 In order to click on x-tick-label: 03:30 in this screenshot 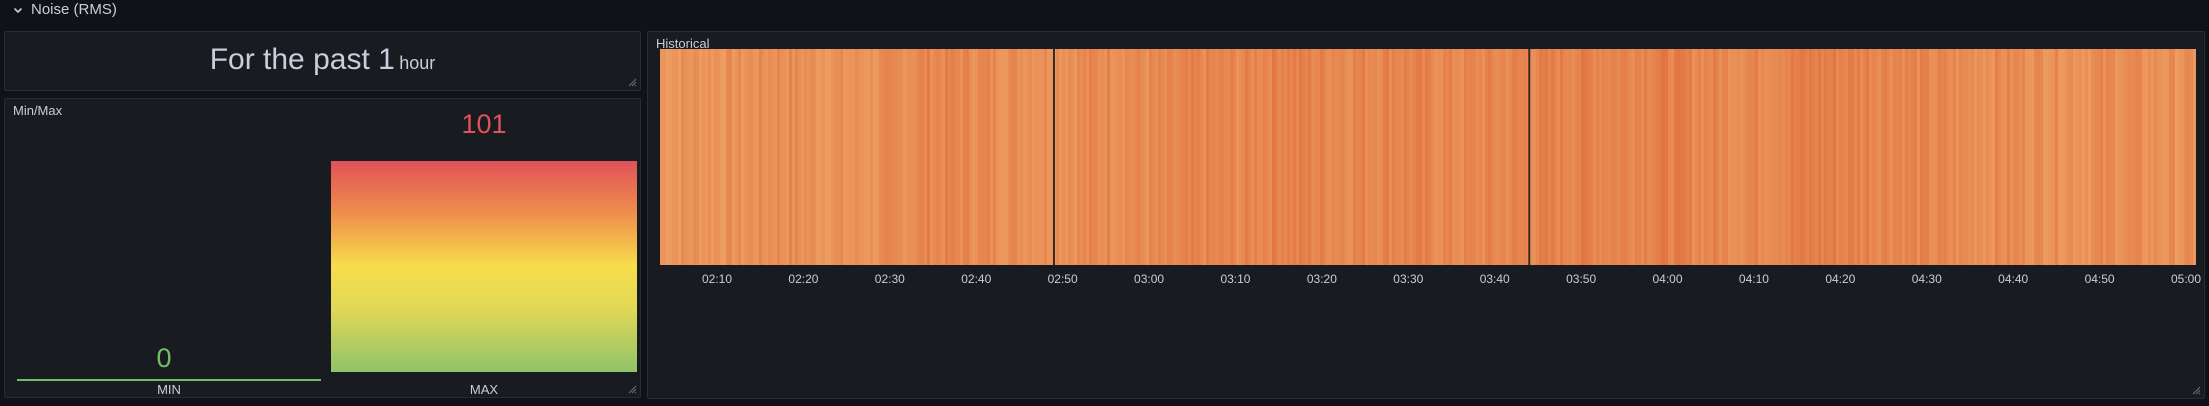, I will do `click(1408, 279)`.